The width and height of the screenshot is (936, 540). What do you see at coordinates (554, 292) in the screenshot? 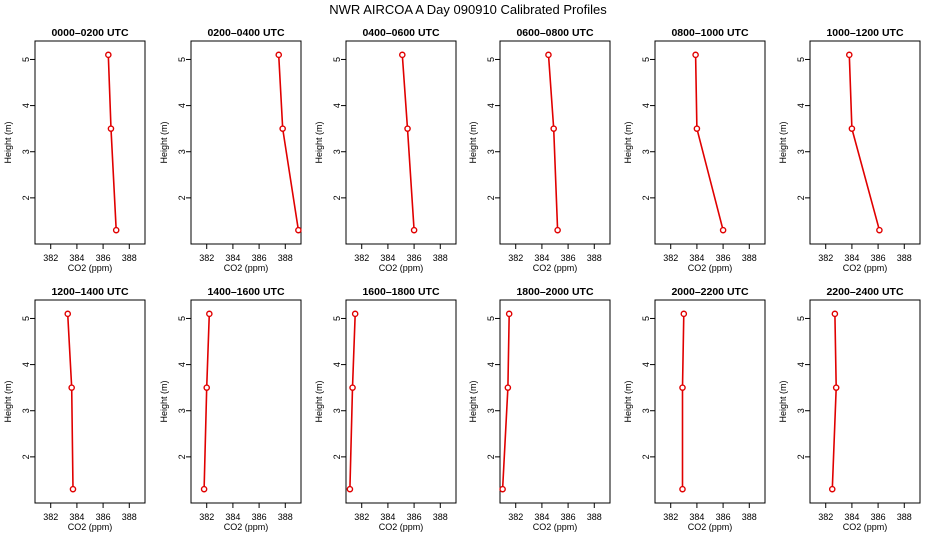
I see `panel-title: 1800–2000 UTC` at bounding box center [554, 292].